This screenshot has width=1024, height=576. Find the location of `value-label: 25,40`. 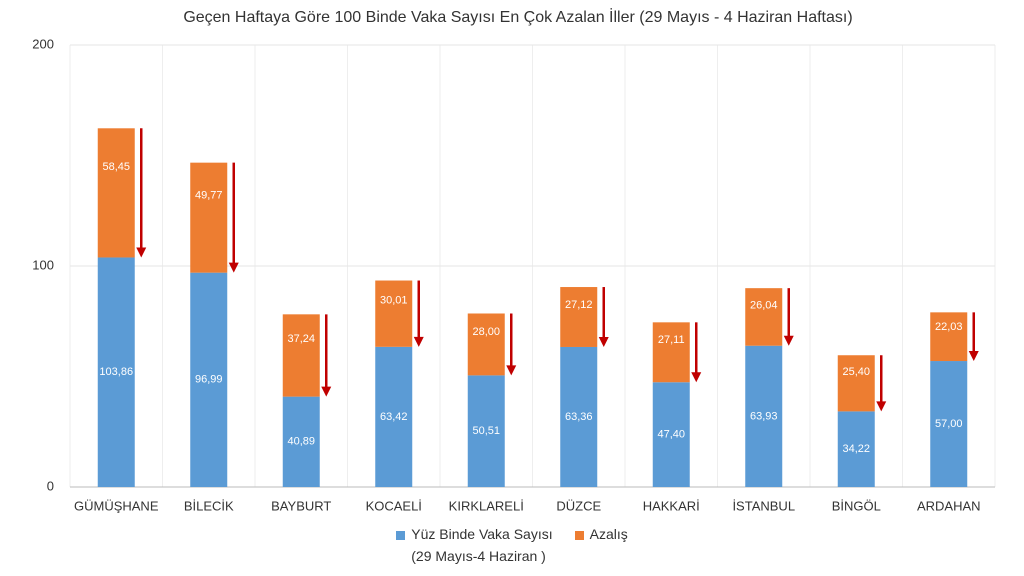

value-label: 25,40 is located at coordinates (856, 372).